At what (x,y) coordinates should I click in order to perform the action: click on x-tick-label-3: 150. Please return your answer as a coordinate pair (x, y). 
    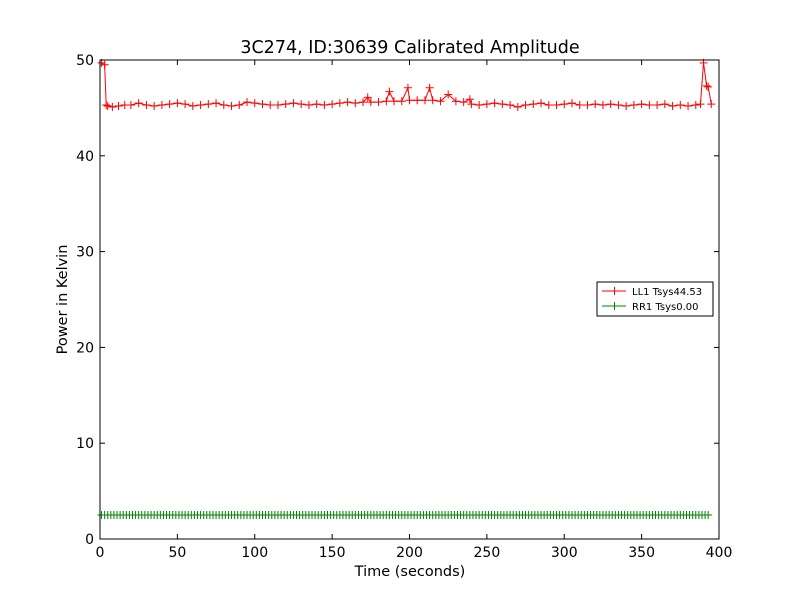
    Looking at the image, I should click on (332, 553).